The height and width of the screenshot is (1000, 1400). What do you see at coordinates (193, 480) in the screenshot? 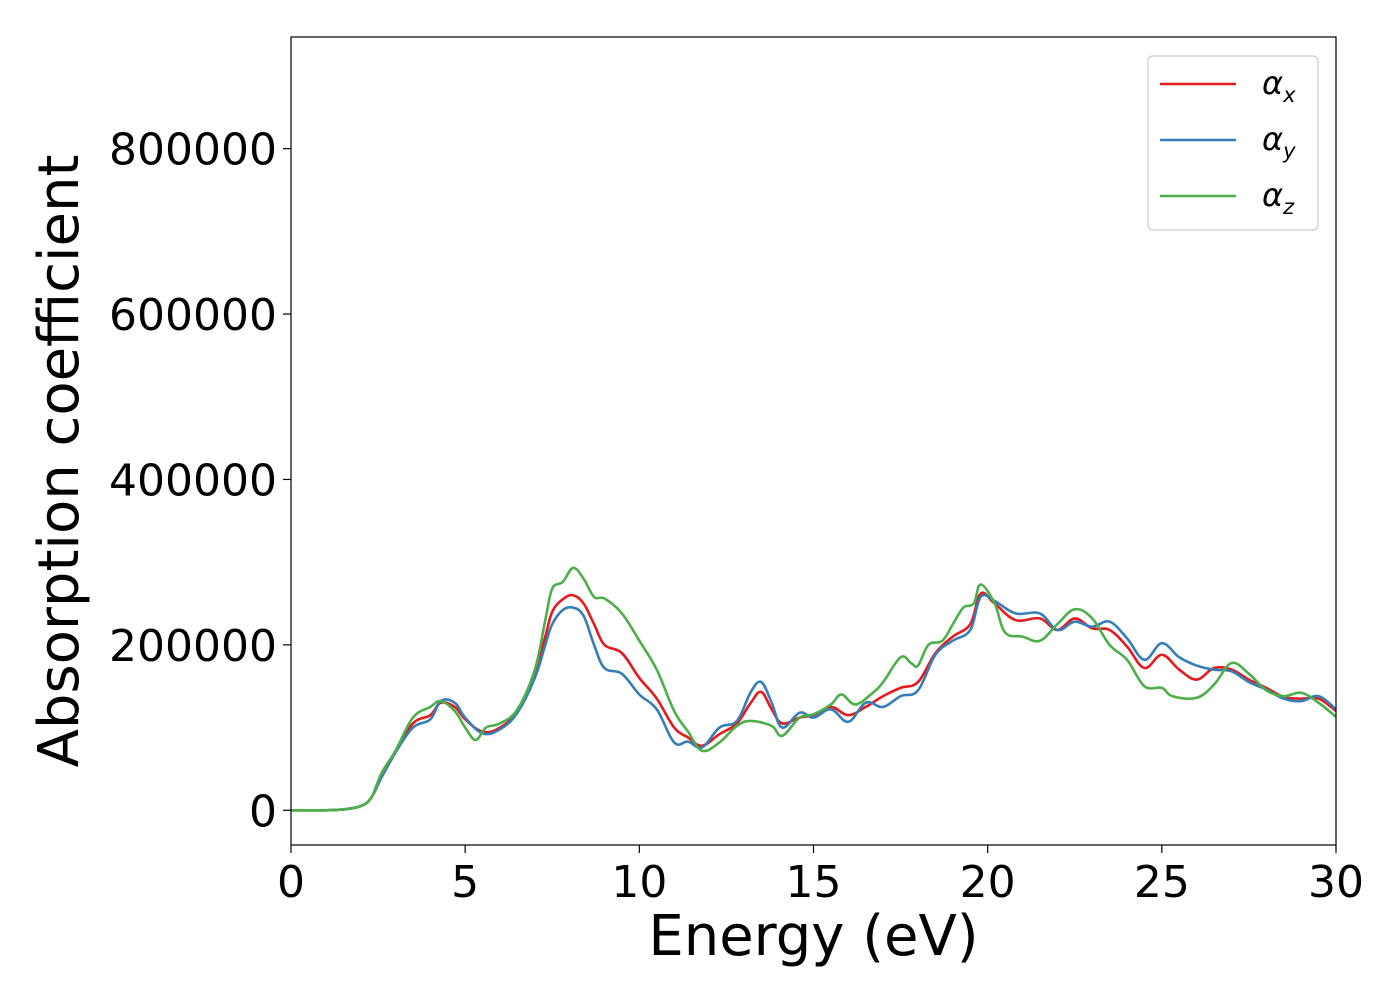
I see `y-tick-label: 400000` at bounding box center [193, 480].